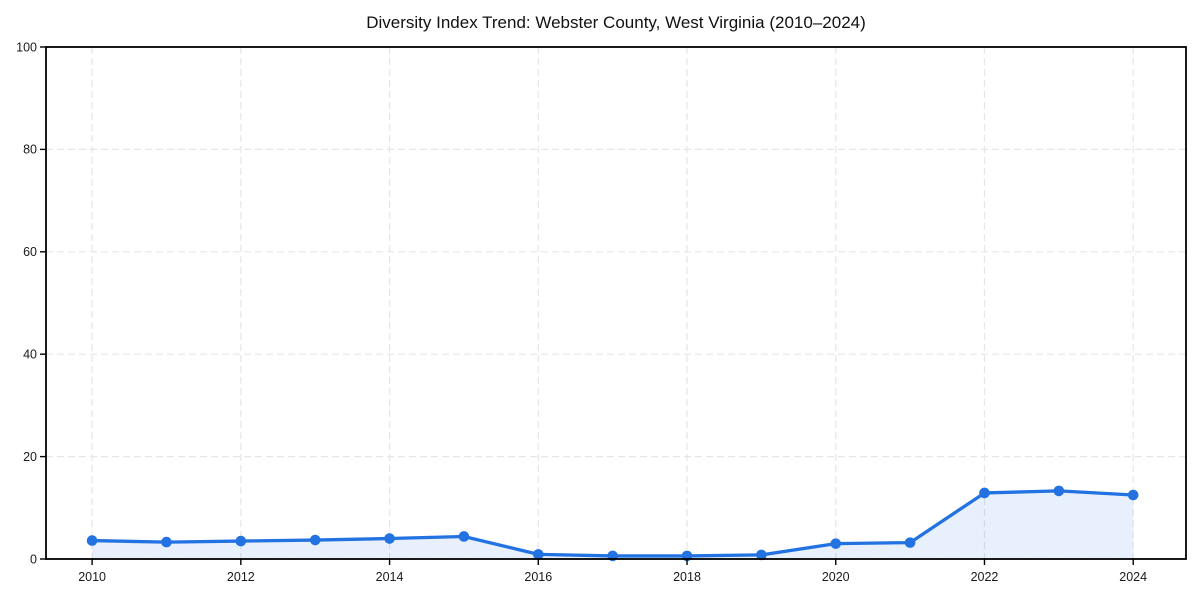 The width and height of the screenshot is (1200, 600). Describe the element at coordinates (836, 577) in the screenshot. I see `x-tick-label: 2020` at that location.